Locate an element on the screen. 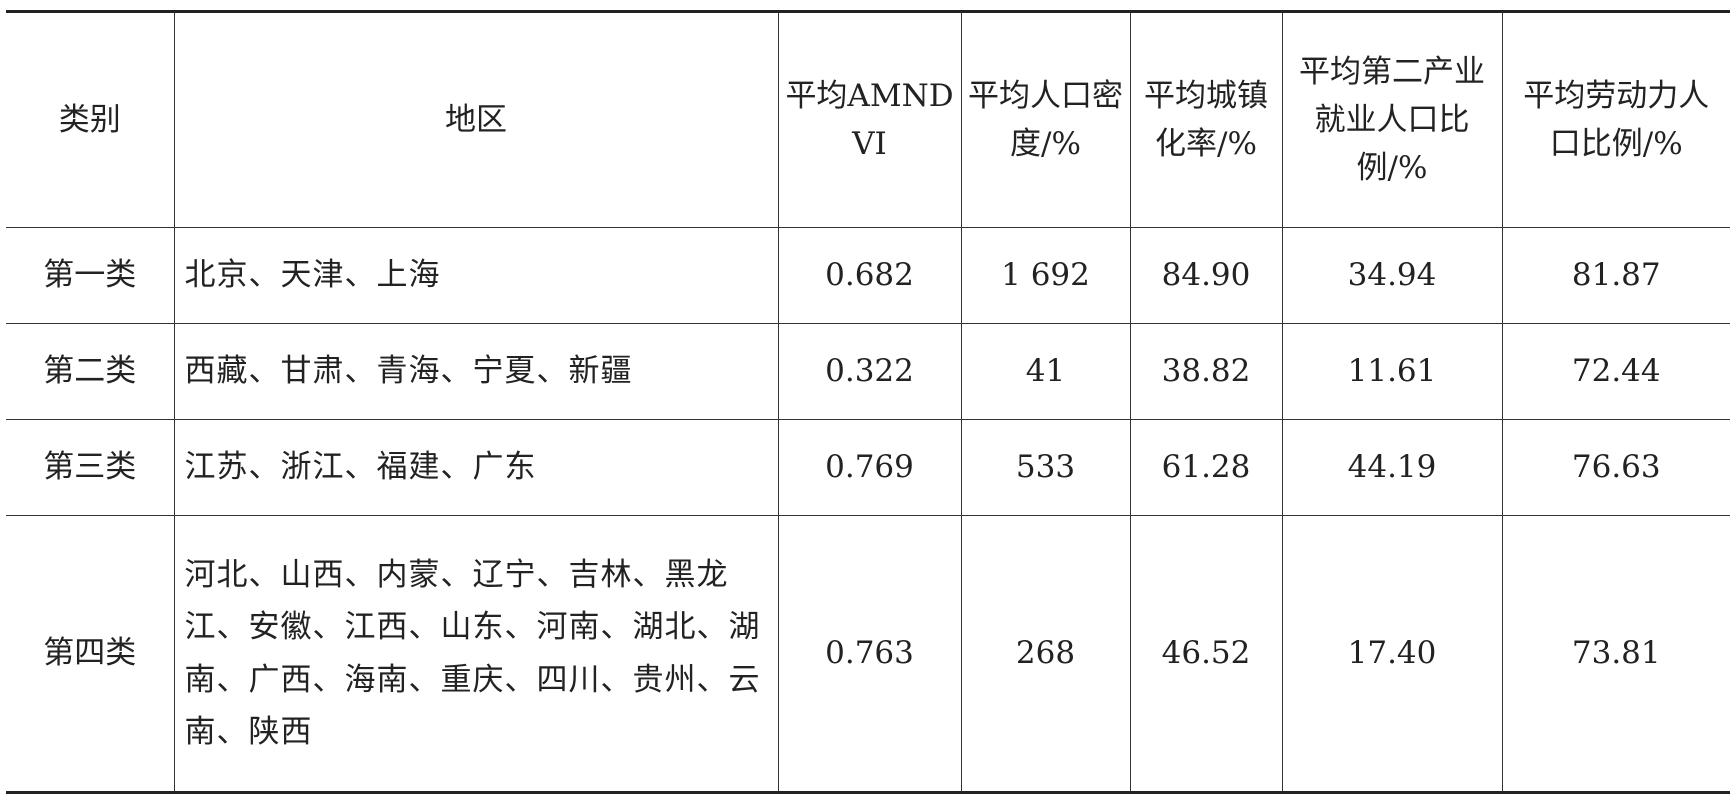 The width and height of the screenshot is (1736, 806). cell-urban: 38.82 is located at coordinates (1206, 371).